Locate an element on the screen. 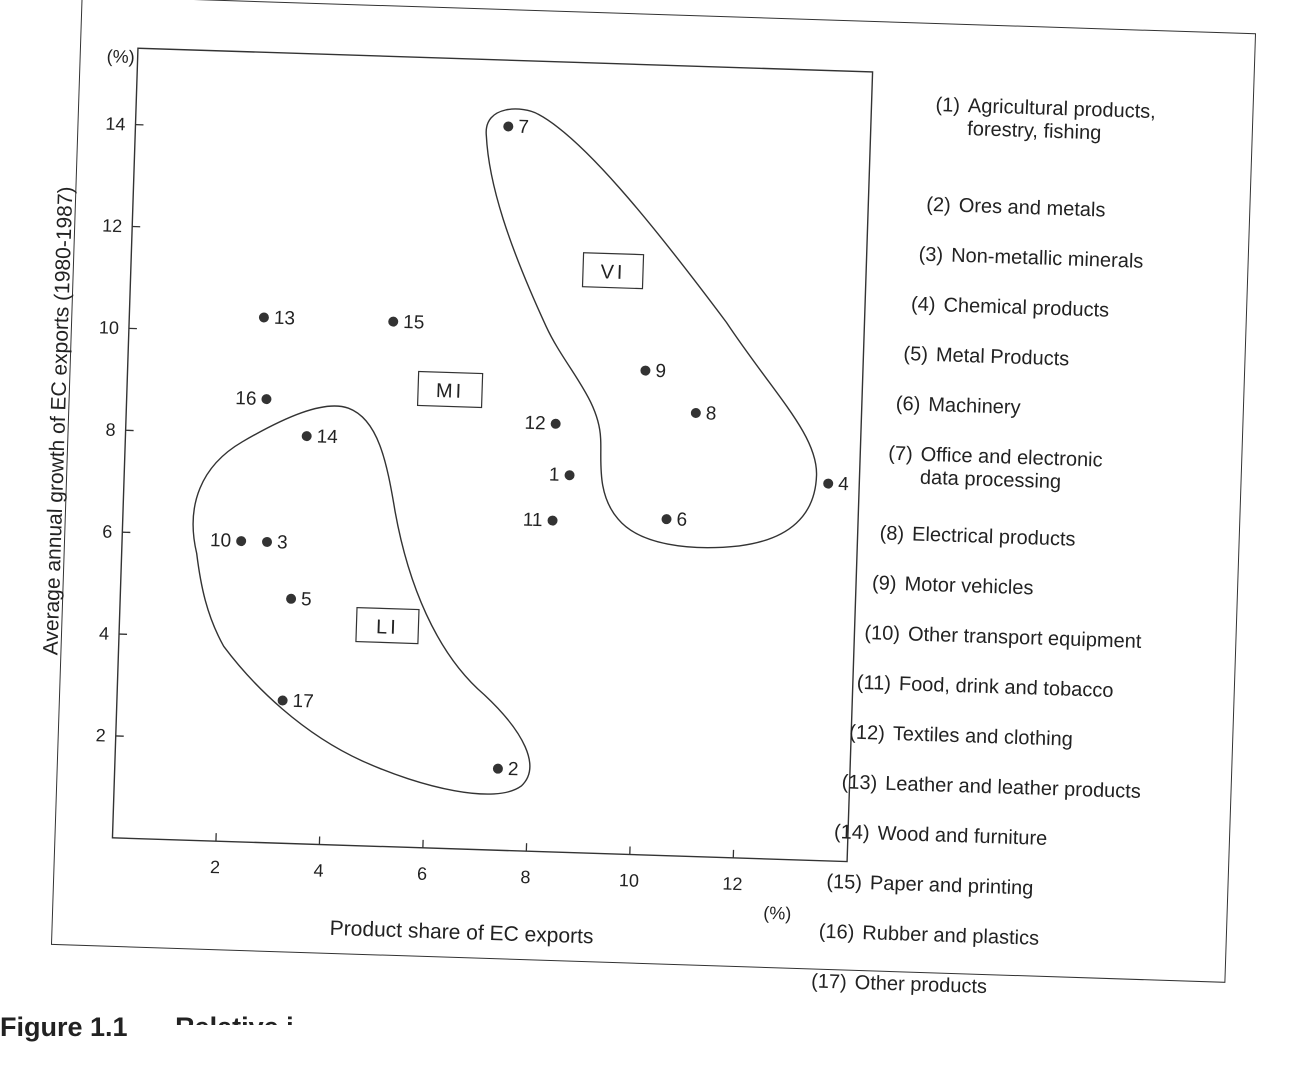  legend-item-label: Motor vehicles is located at coordinates (969, 586).